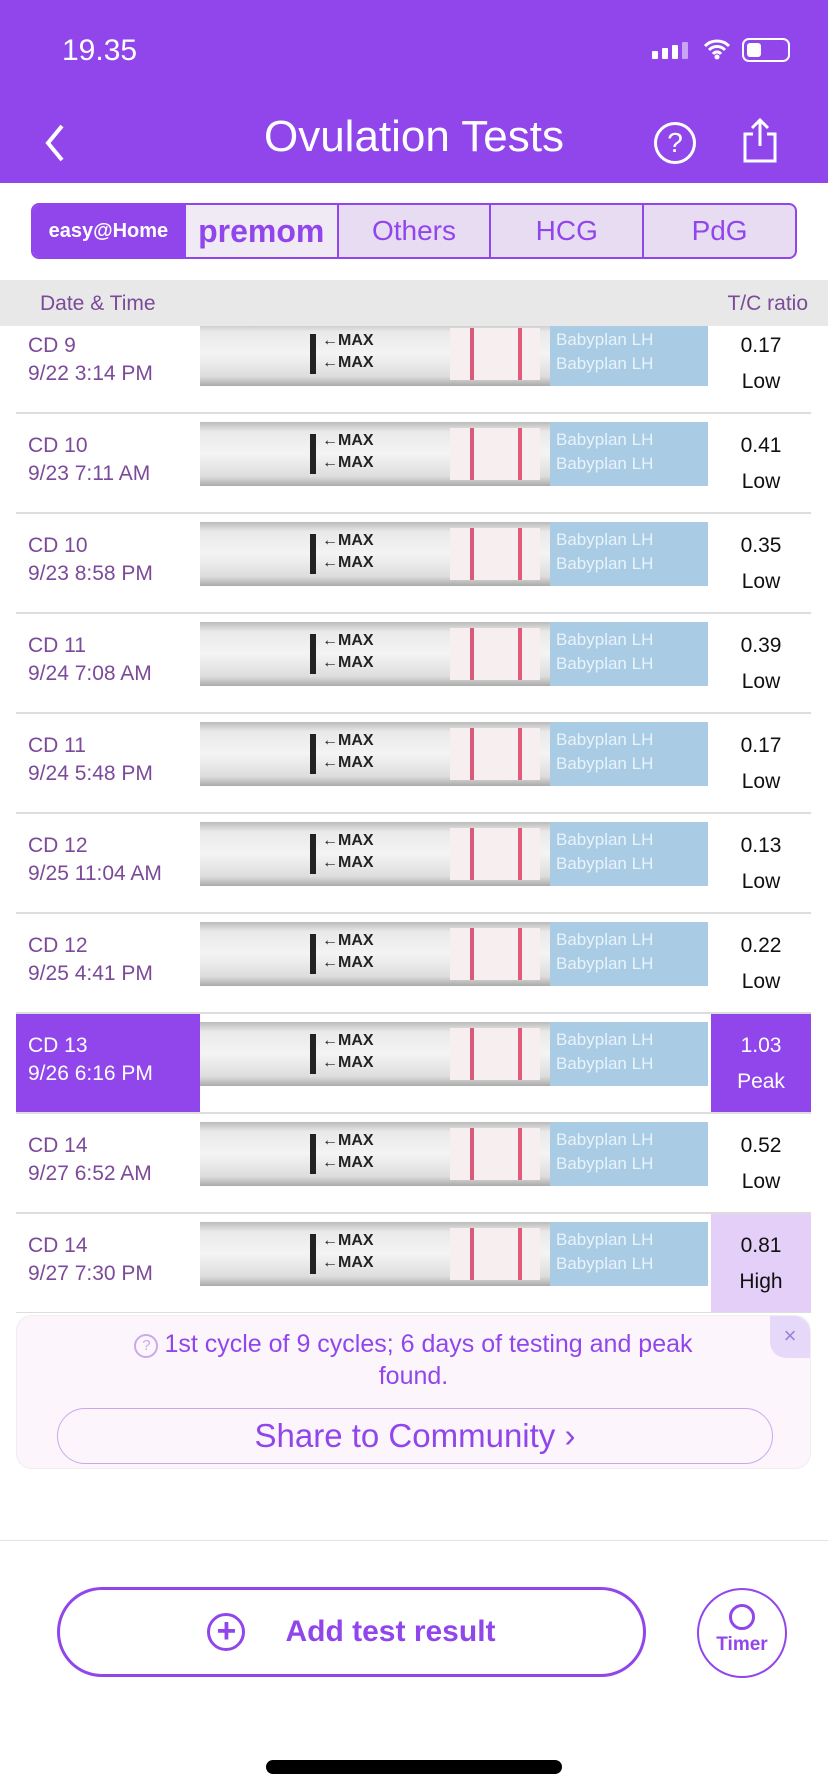 Image resolution: width=828 pixels, height=1792 pixels. I want to click on question-icon: ?, so click(146, 1346).